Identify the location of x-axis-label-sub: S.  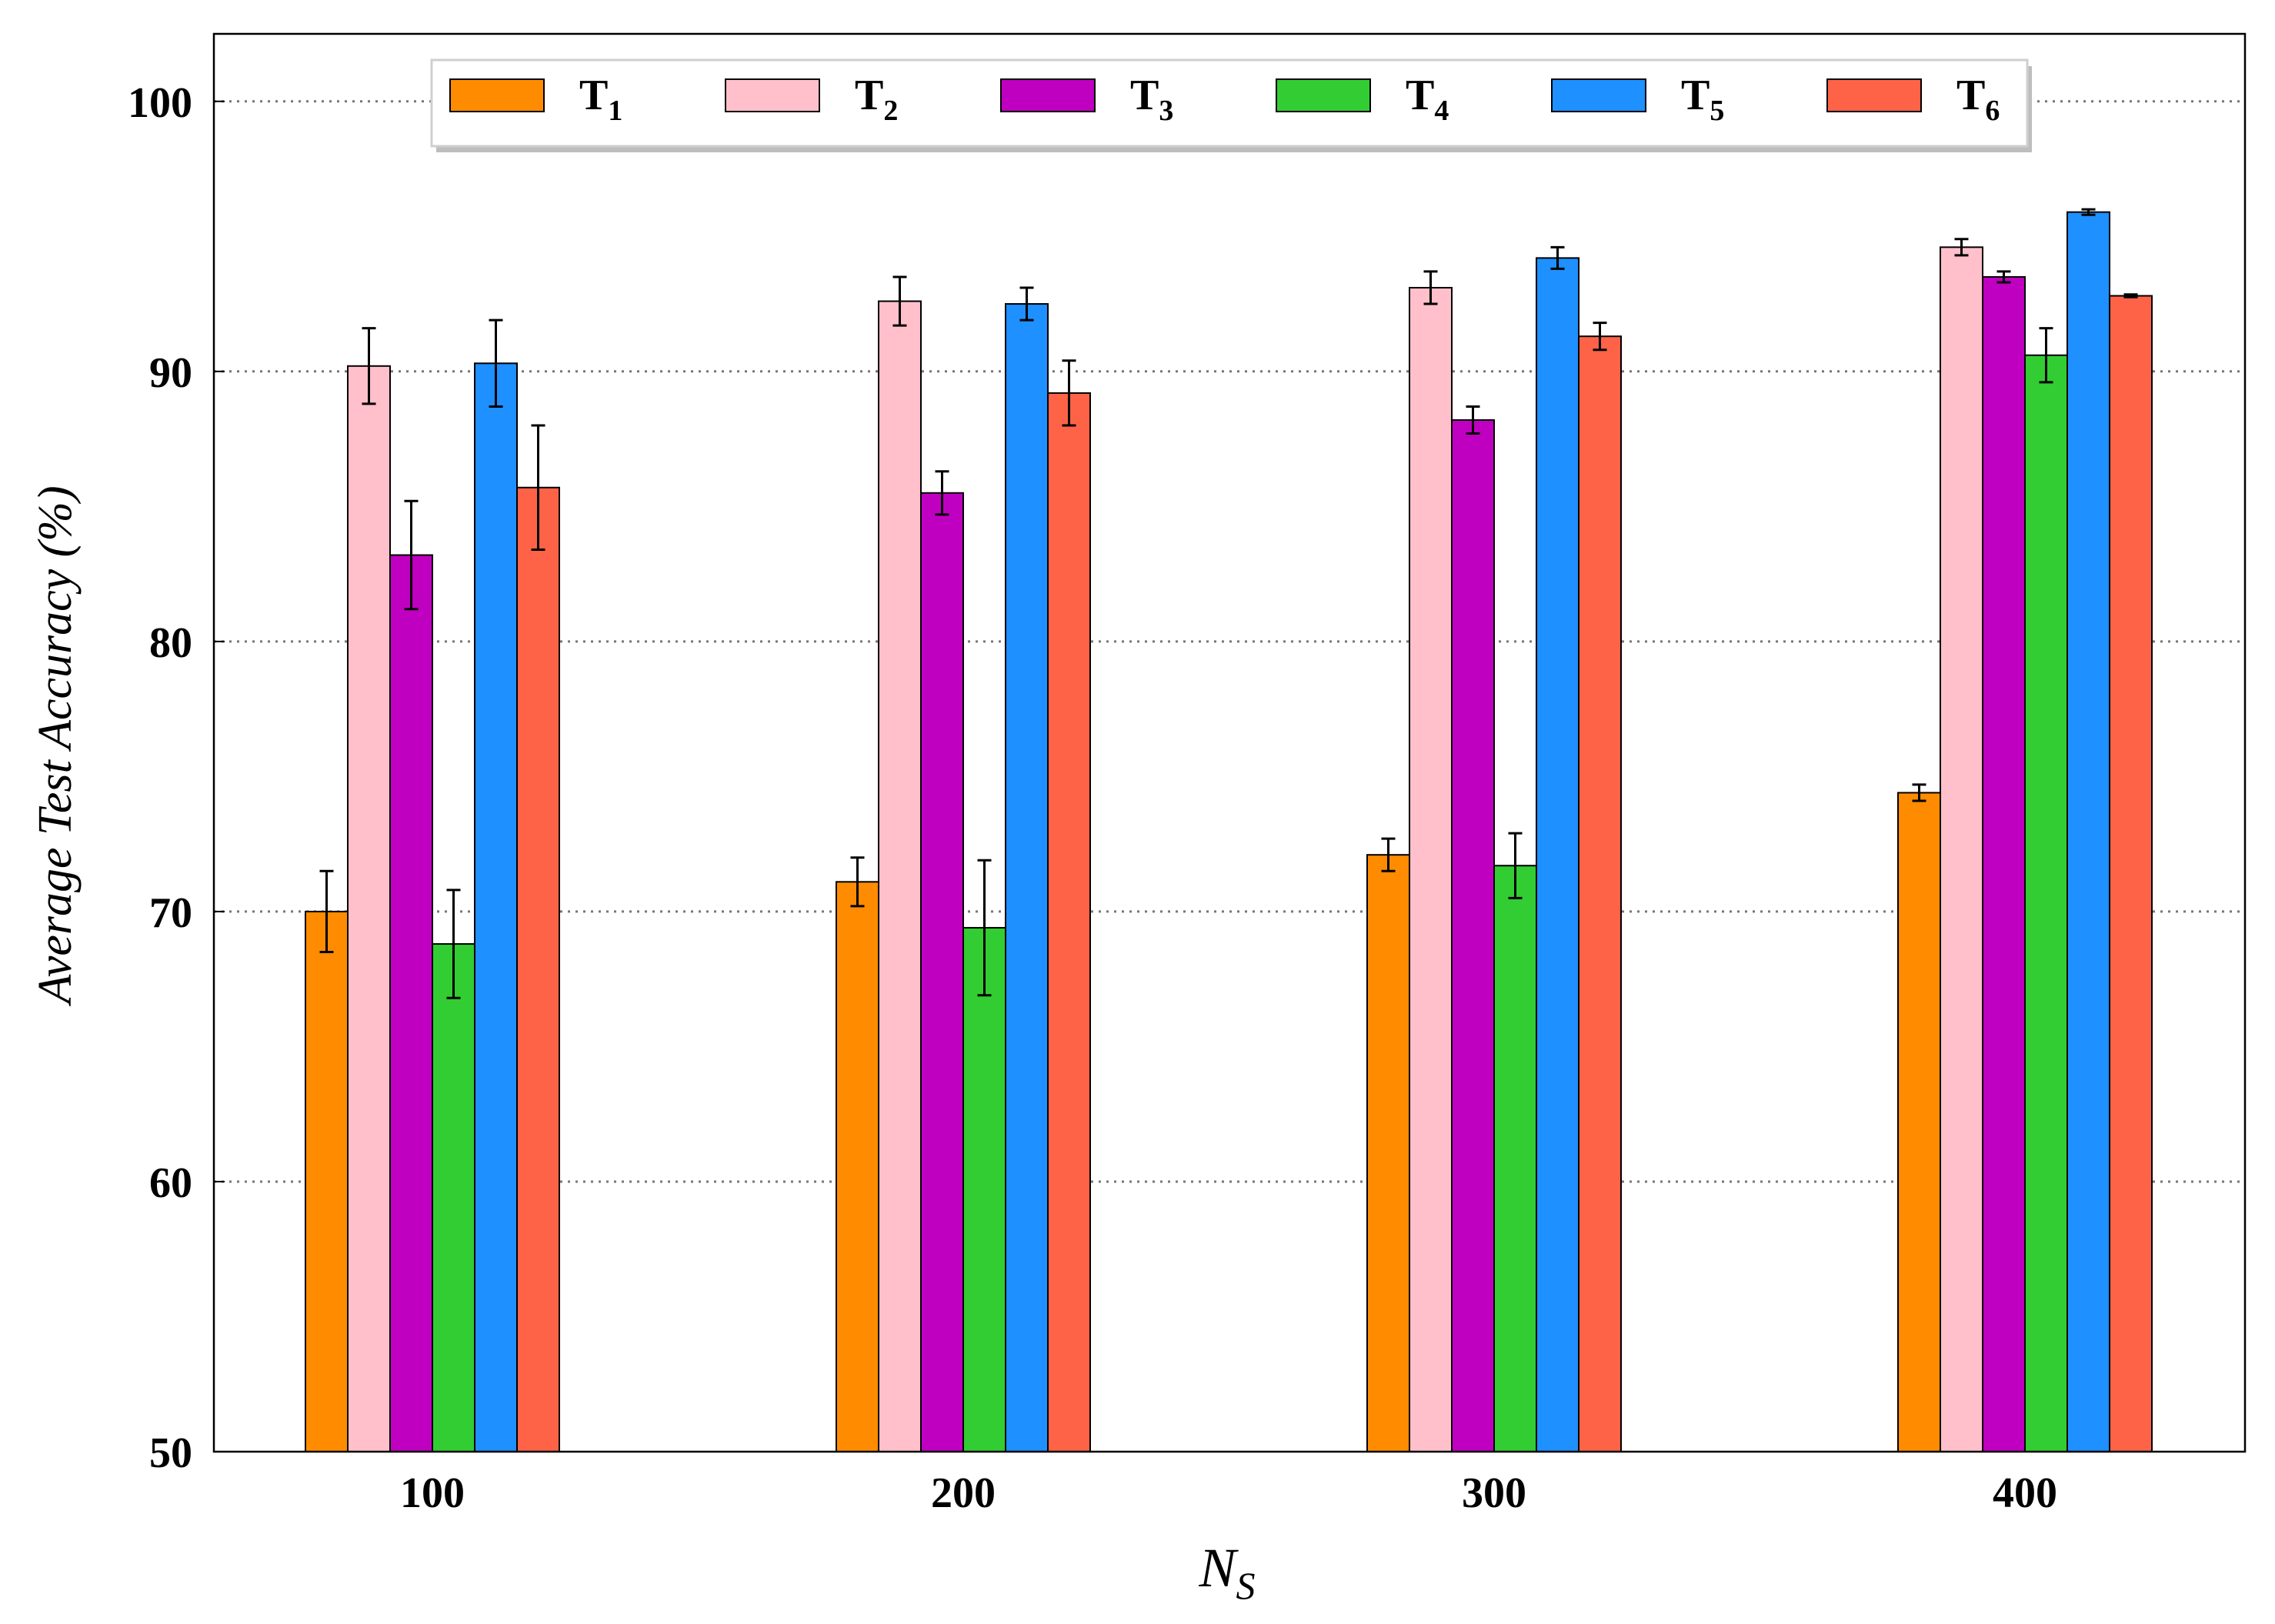
(1246, 1585).